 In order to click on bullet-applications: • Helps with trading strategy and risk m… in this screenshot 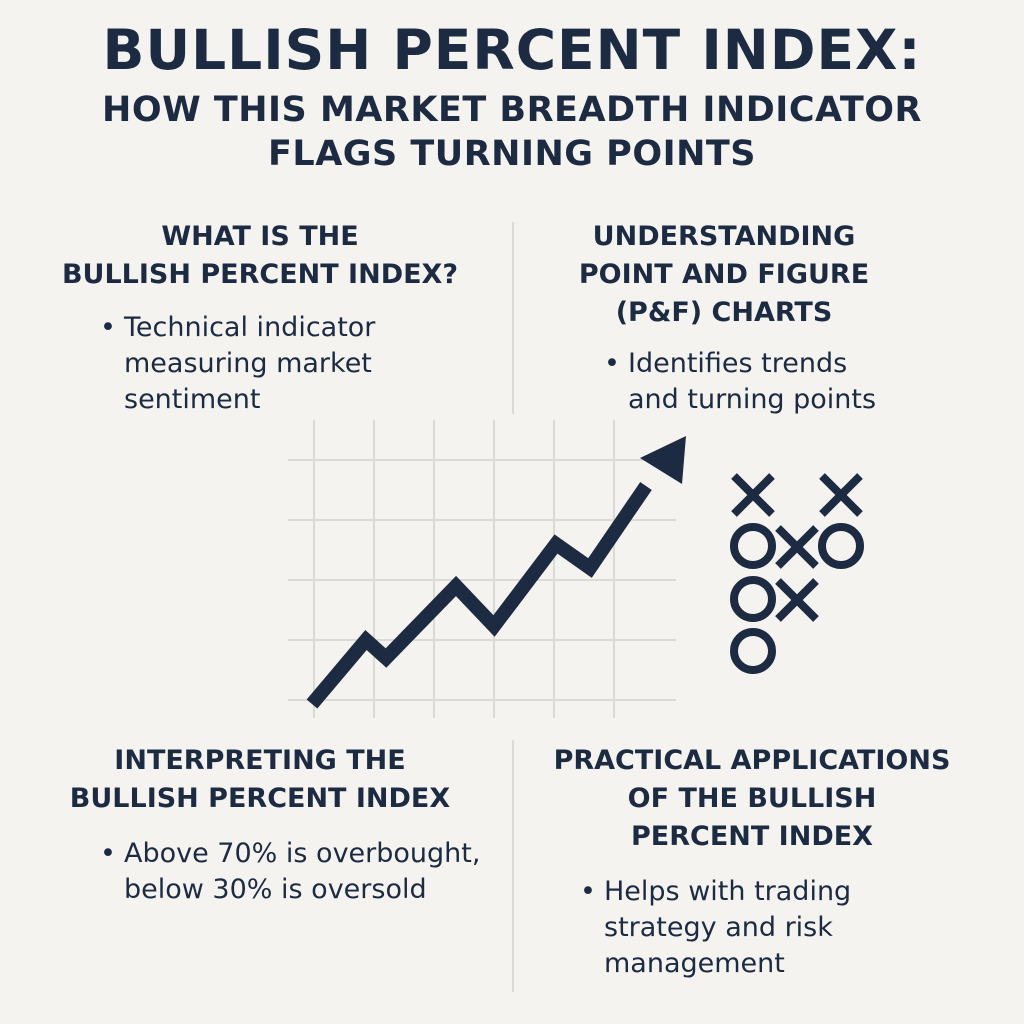, I will do `click(716, 928)`.